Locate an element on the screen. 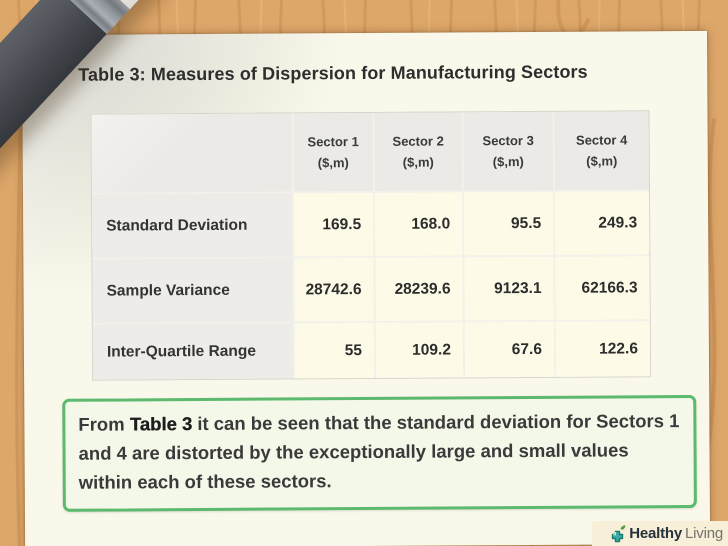 The image size is (728, 546). value-cell: 169.5 is located at coordinates (333, 224).